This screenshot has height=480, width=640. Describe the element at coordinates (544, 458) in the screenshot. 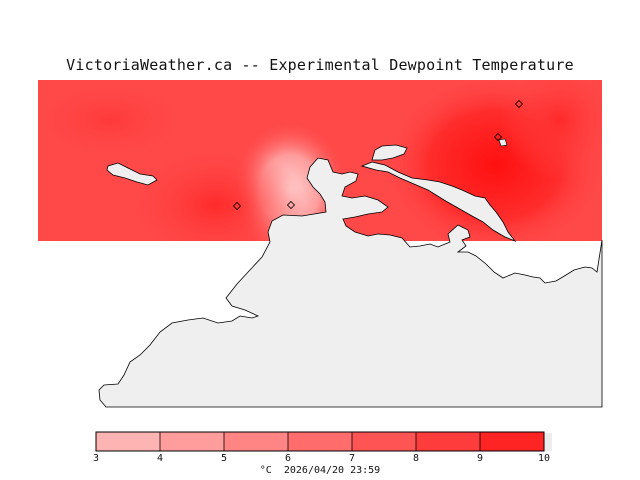

I see `colorbar-tick-label: 10` at that location.